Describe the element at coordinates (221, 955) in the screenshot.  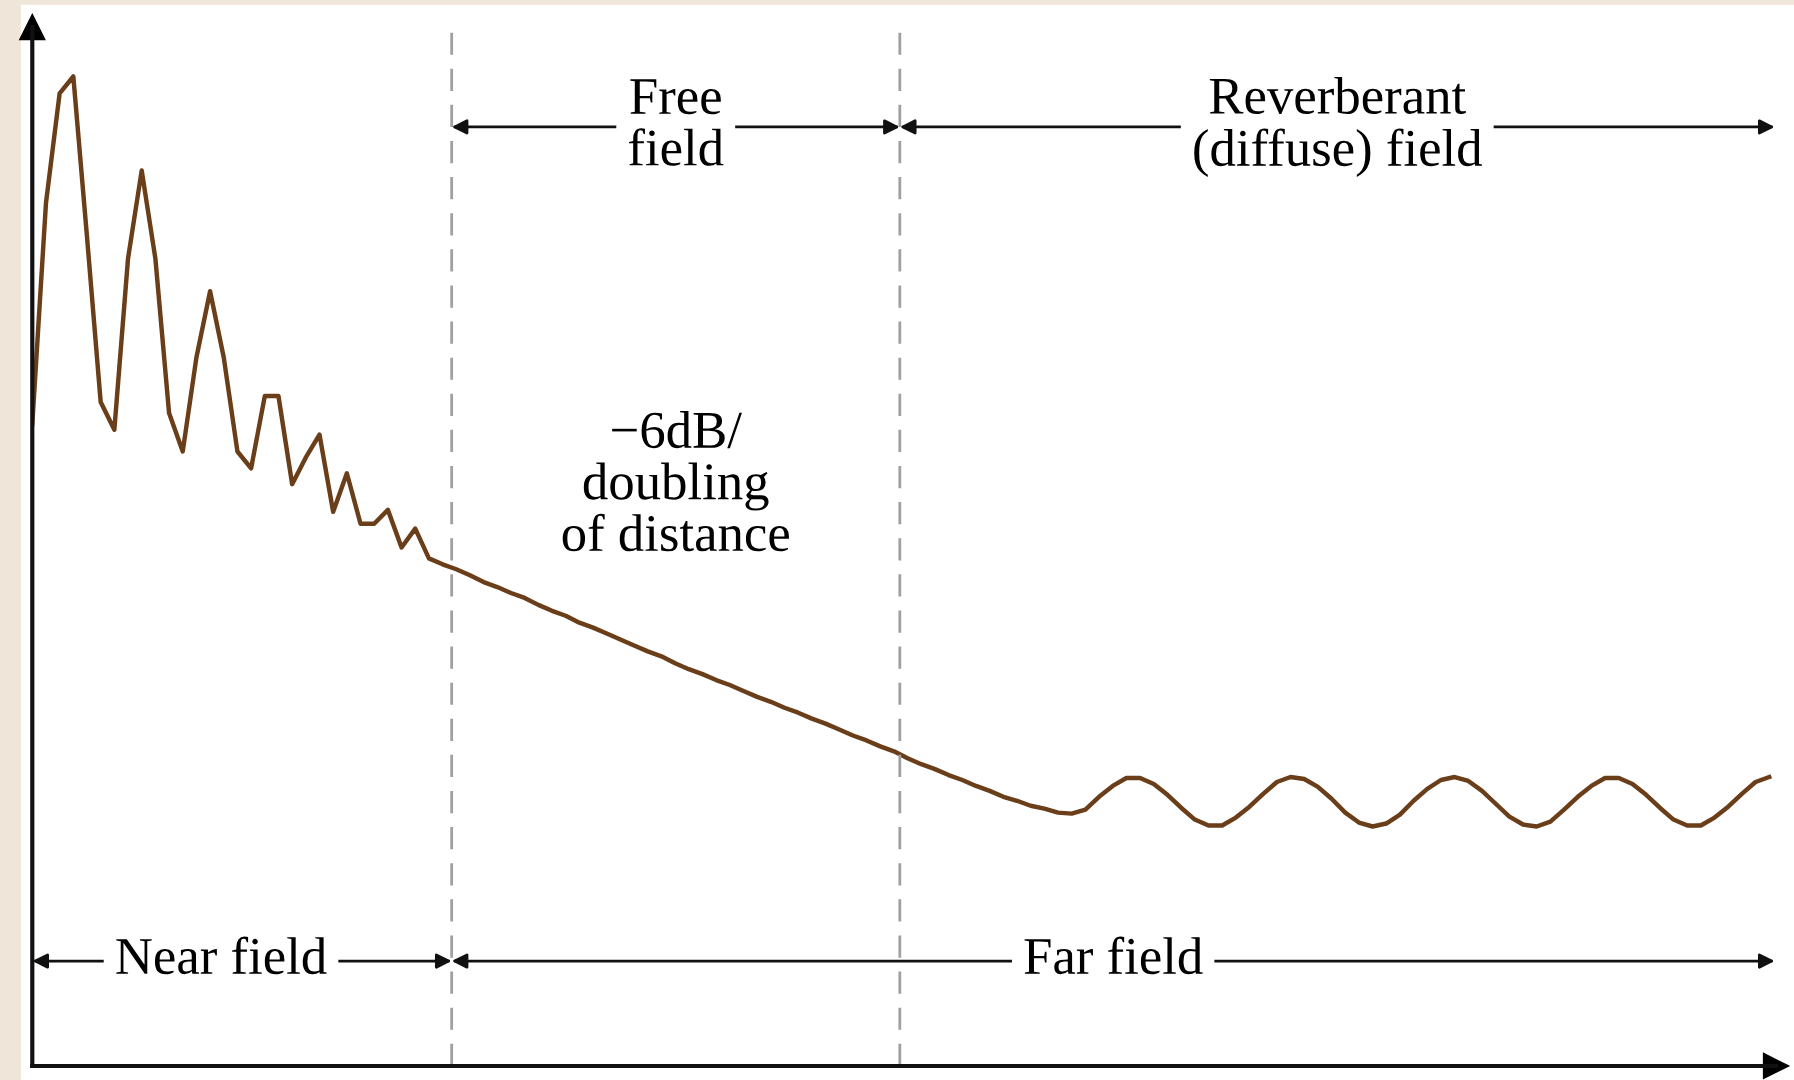
I see `annotation: Near field` at that location.